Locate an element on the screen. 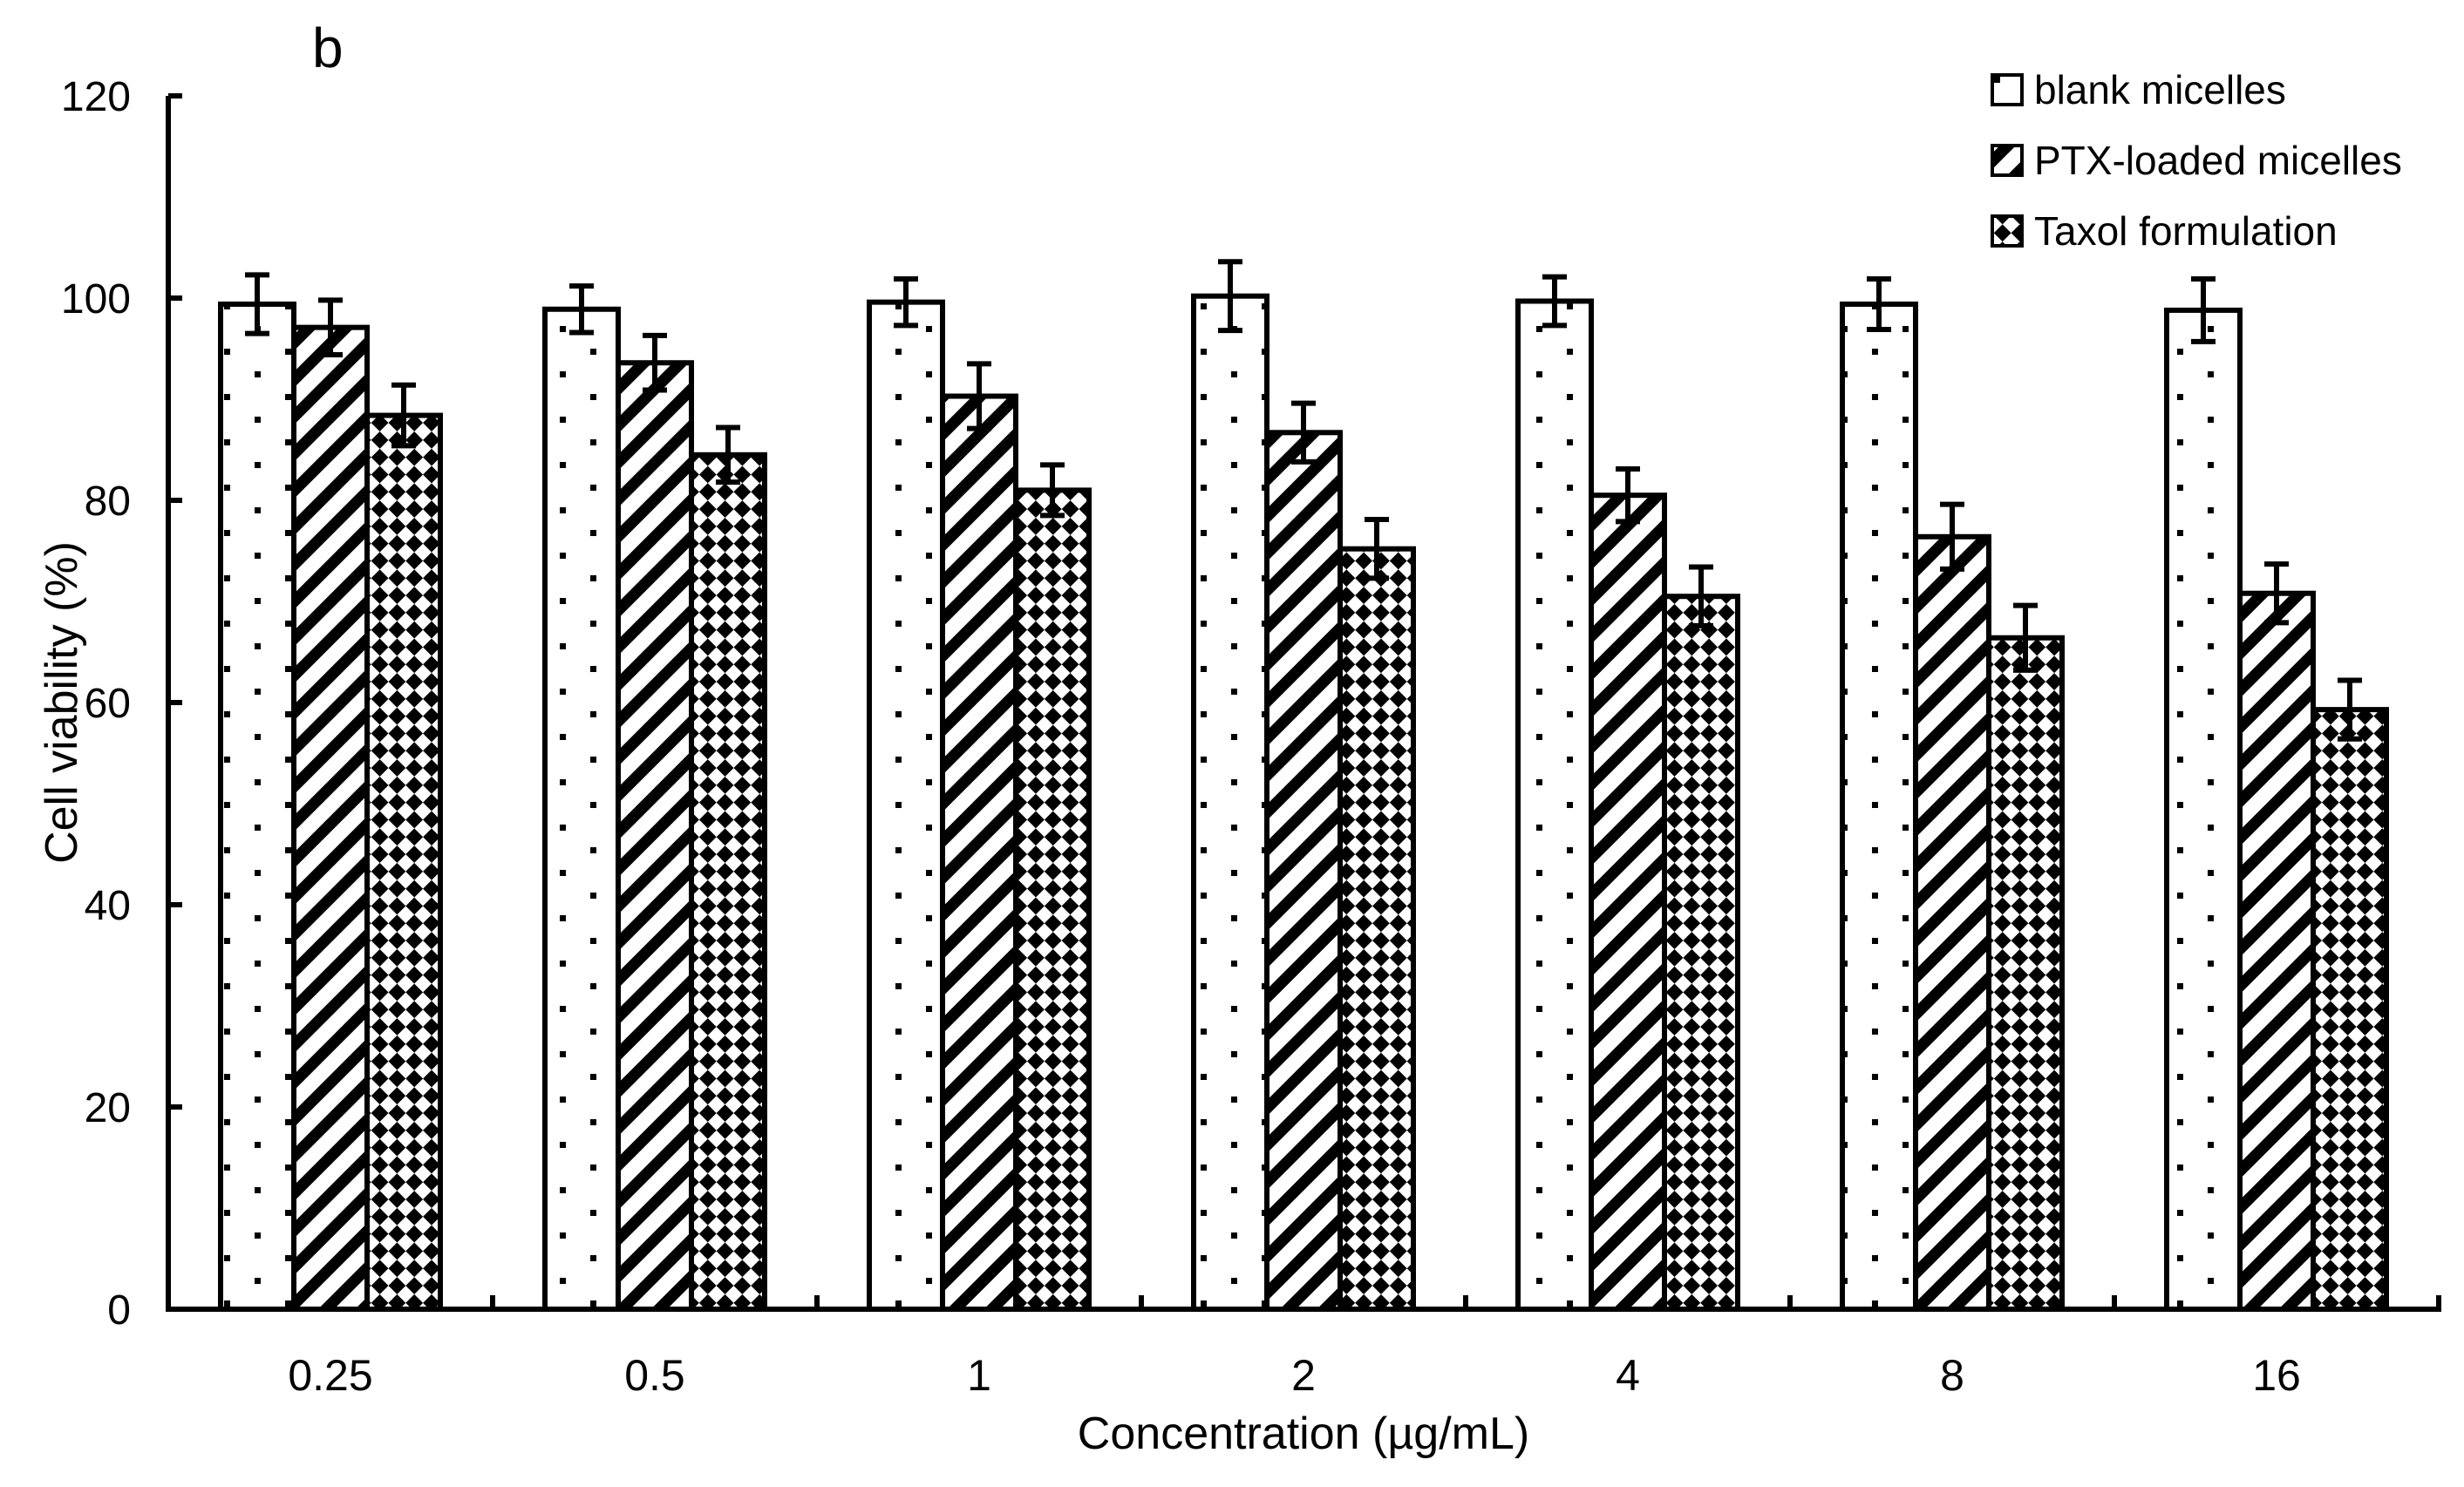 This screenshot has width=2464, height=1487. x-category-label-1: 1 is located at coordinates (979, 1375).